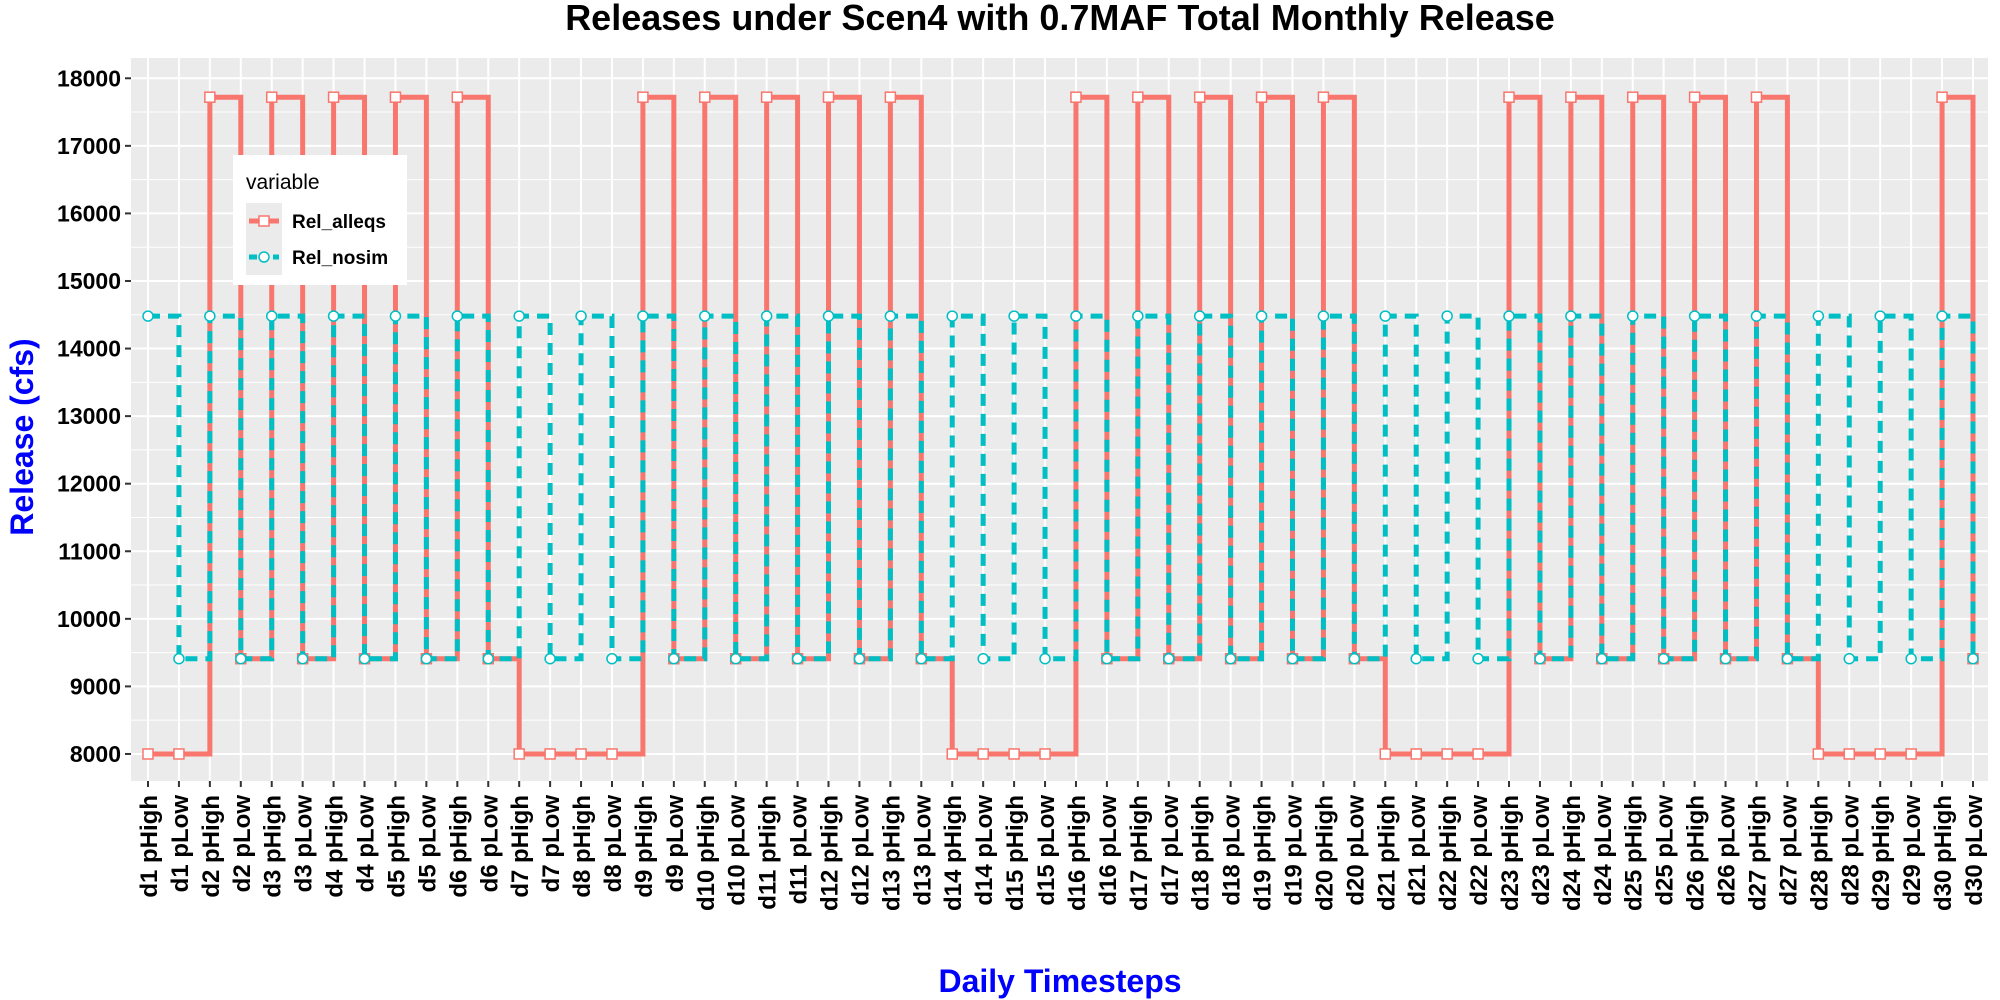 This screenshot has height=1000, width=2000. Describe the element at coordinates (1201, 853) in the screenshot. I see `x-tick-label: d18 pHigh` at that location.